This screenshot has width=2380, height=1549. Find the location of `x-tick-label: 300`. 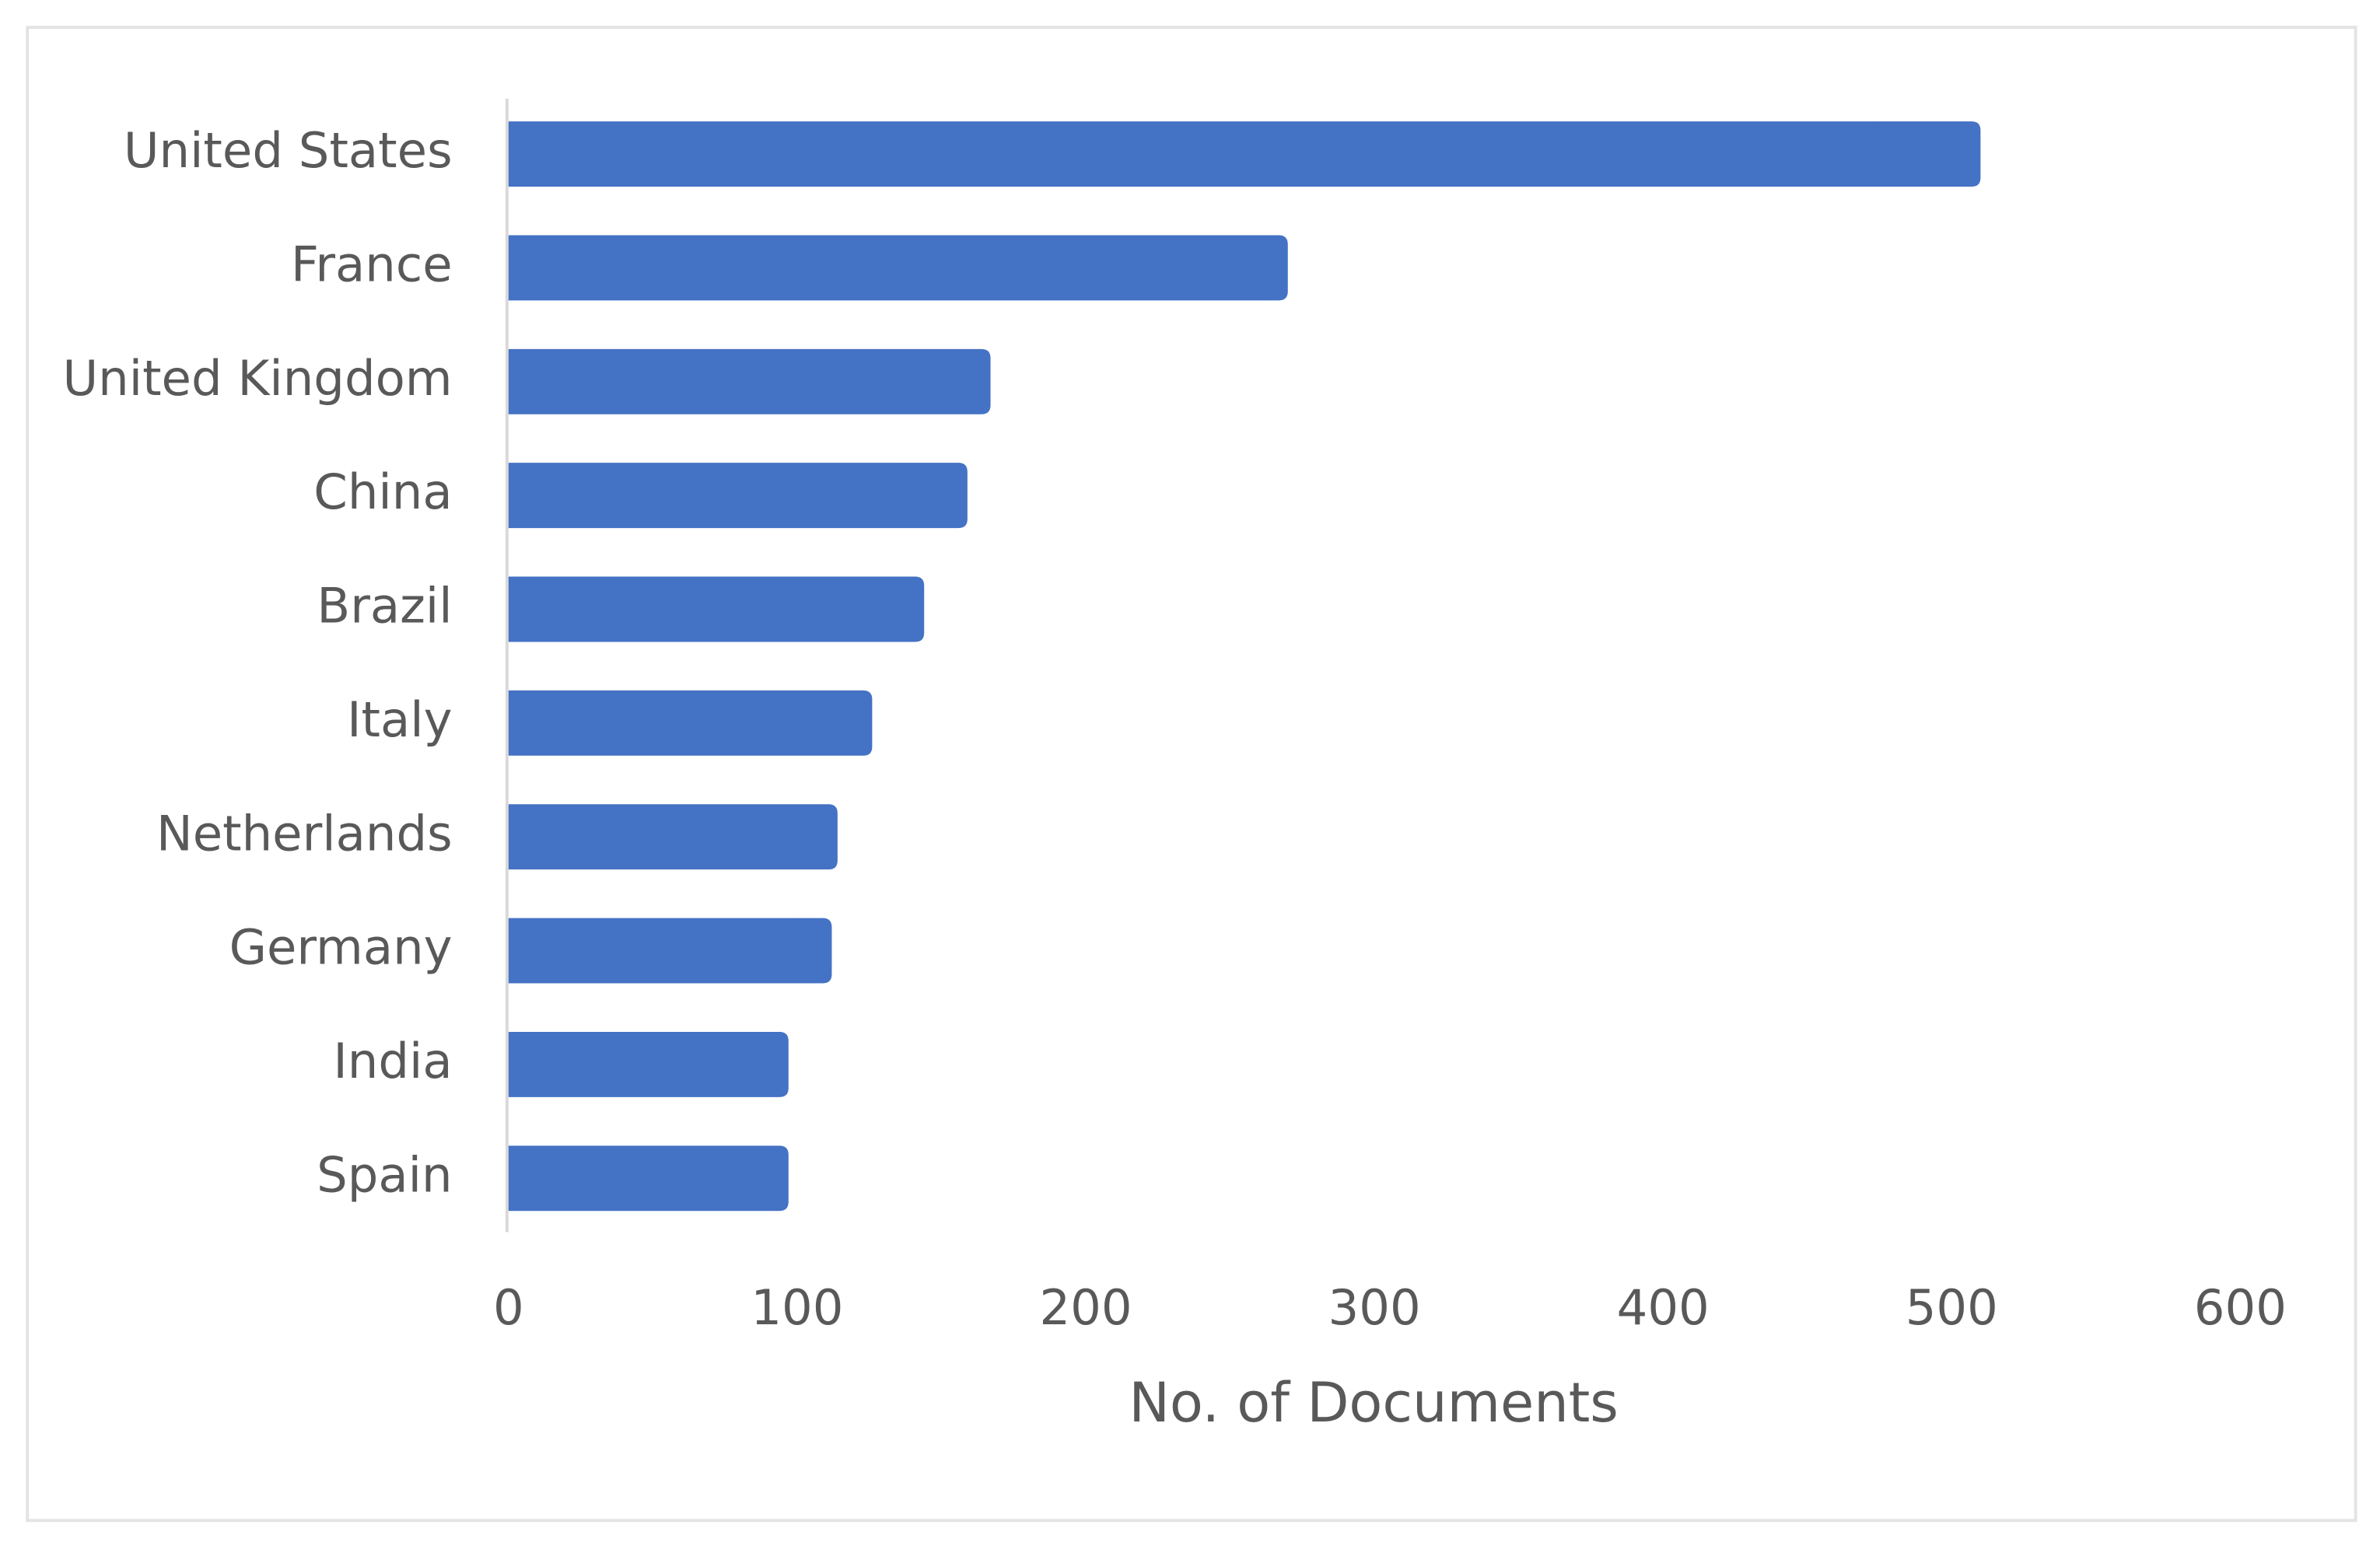

x-tick-label: 300 is located at coordinates (1374, 1307).